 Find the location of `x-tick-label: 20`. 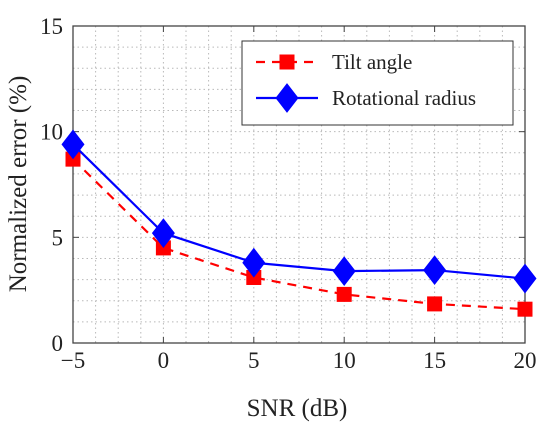

x-tick-label: 20 is located at coordinates (525, 360).